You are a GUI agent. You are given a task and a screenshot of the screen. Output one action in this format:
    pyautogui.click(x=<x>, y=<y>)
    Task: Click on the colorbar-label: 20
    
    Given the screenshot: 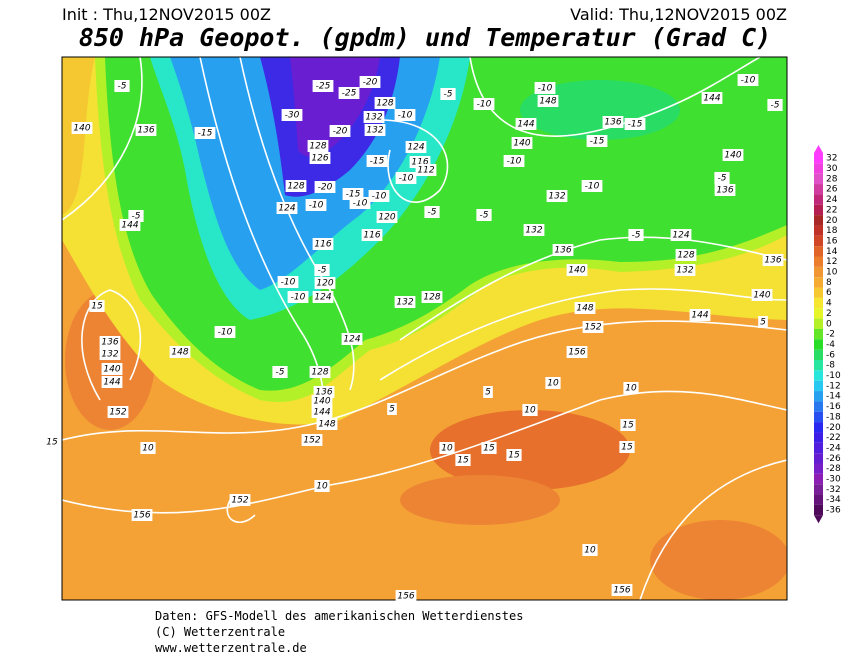 What is the action you would take?
    pyautogui.click(x=832, y=221)
    